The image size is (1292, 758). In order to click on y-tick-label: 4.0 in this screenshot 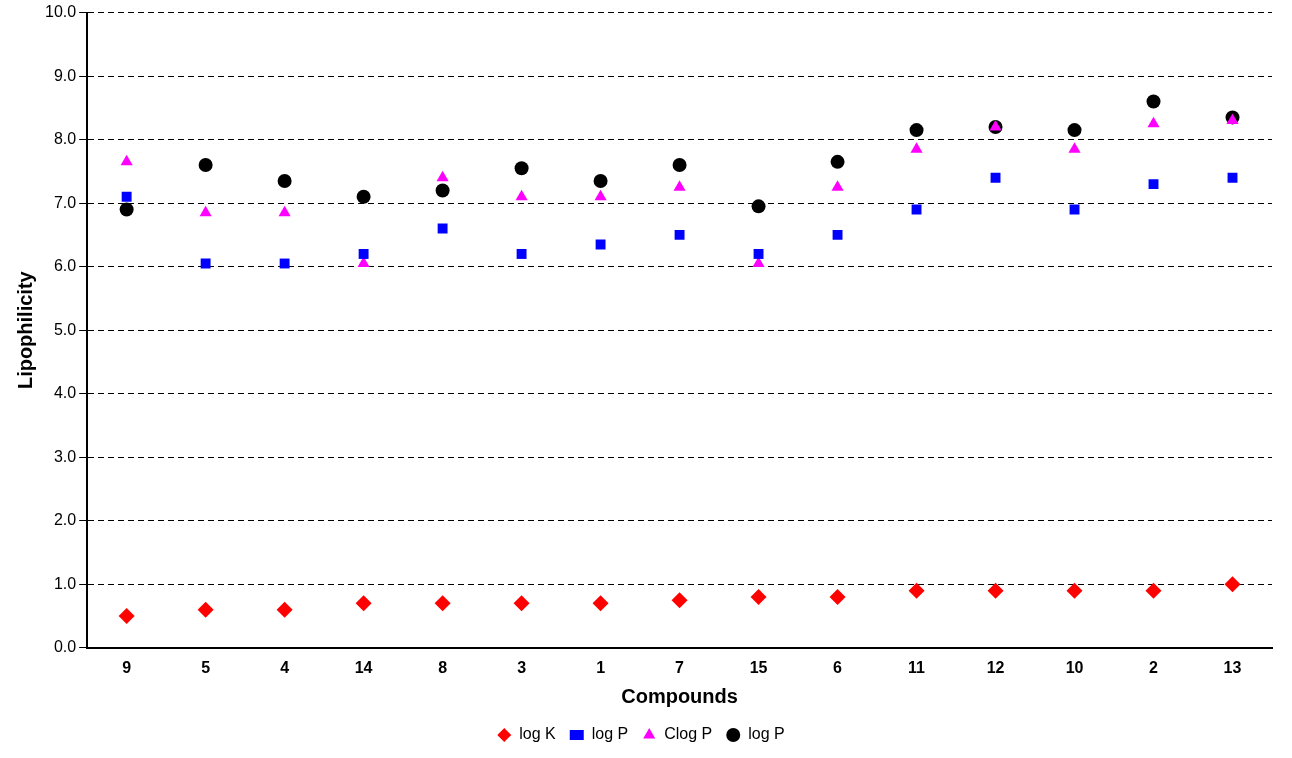, I will do `click(65, 393)`.